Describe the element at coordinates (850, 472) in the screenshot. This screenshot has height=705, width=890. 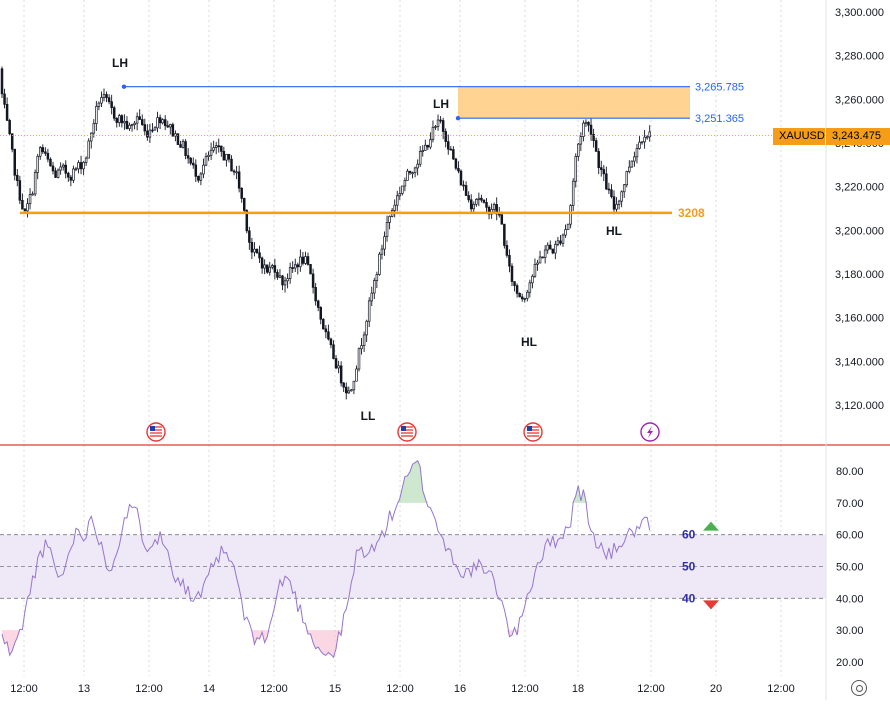
I see `rsi-tick-label: 80.00` at that location.